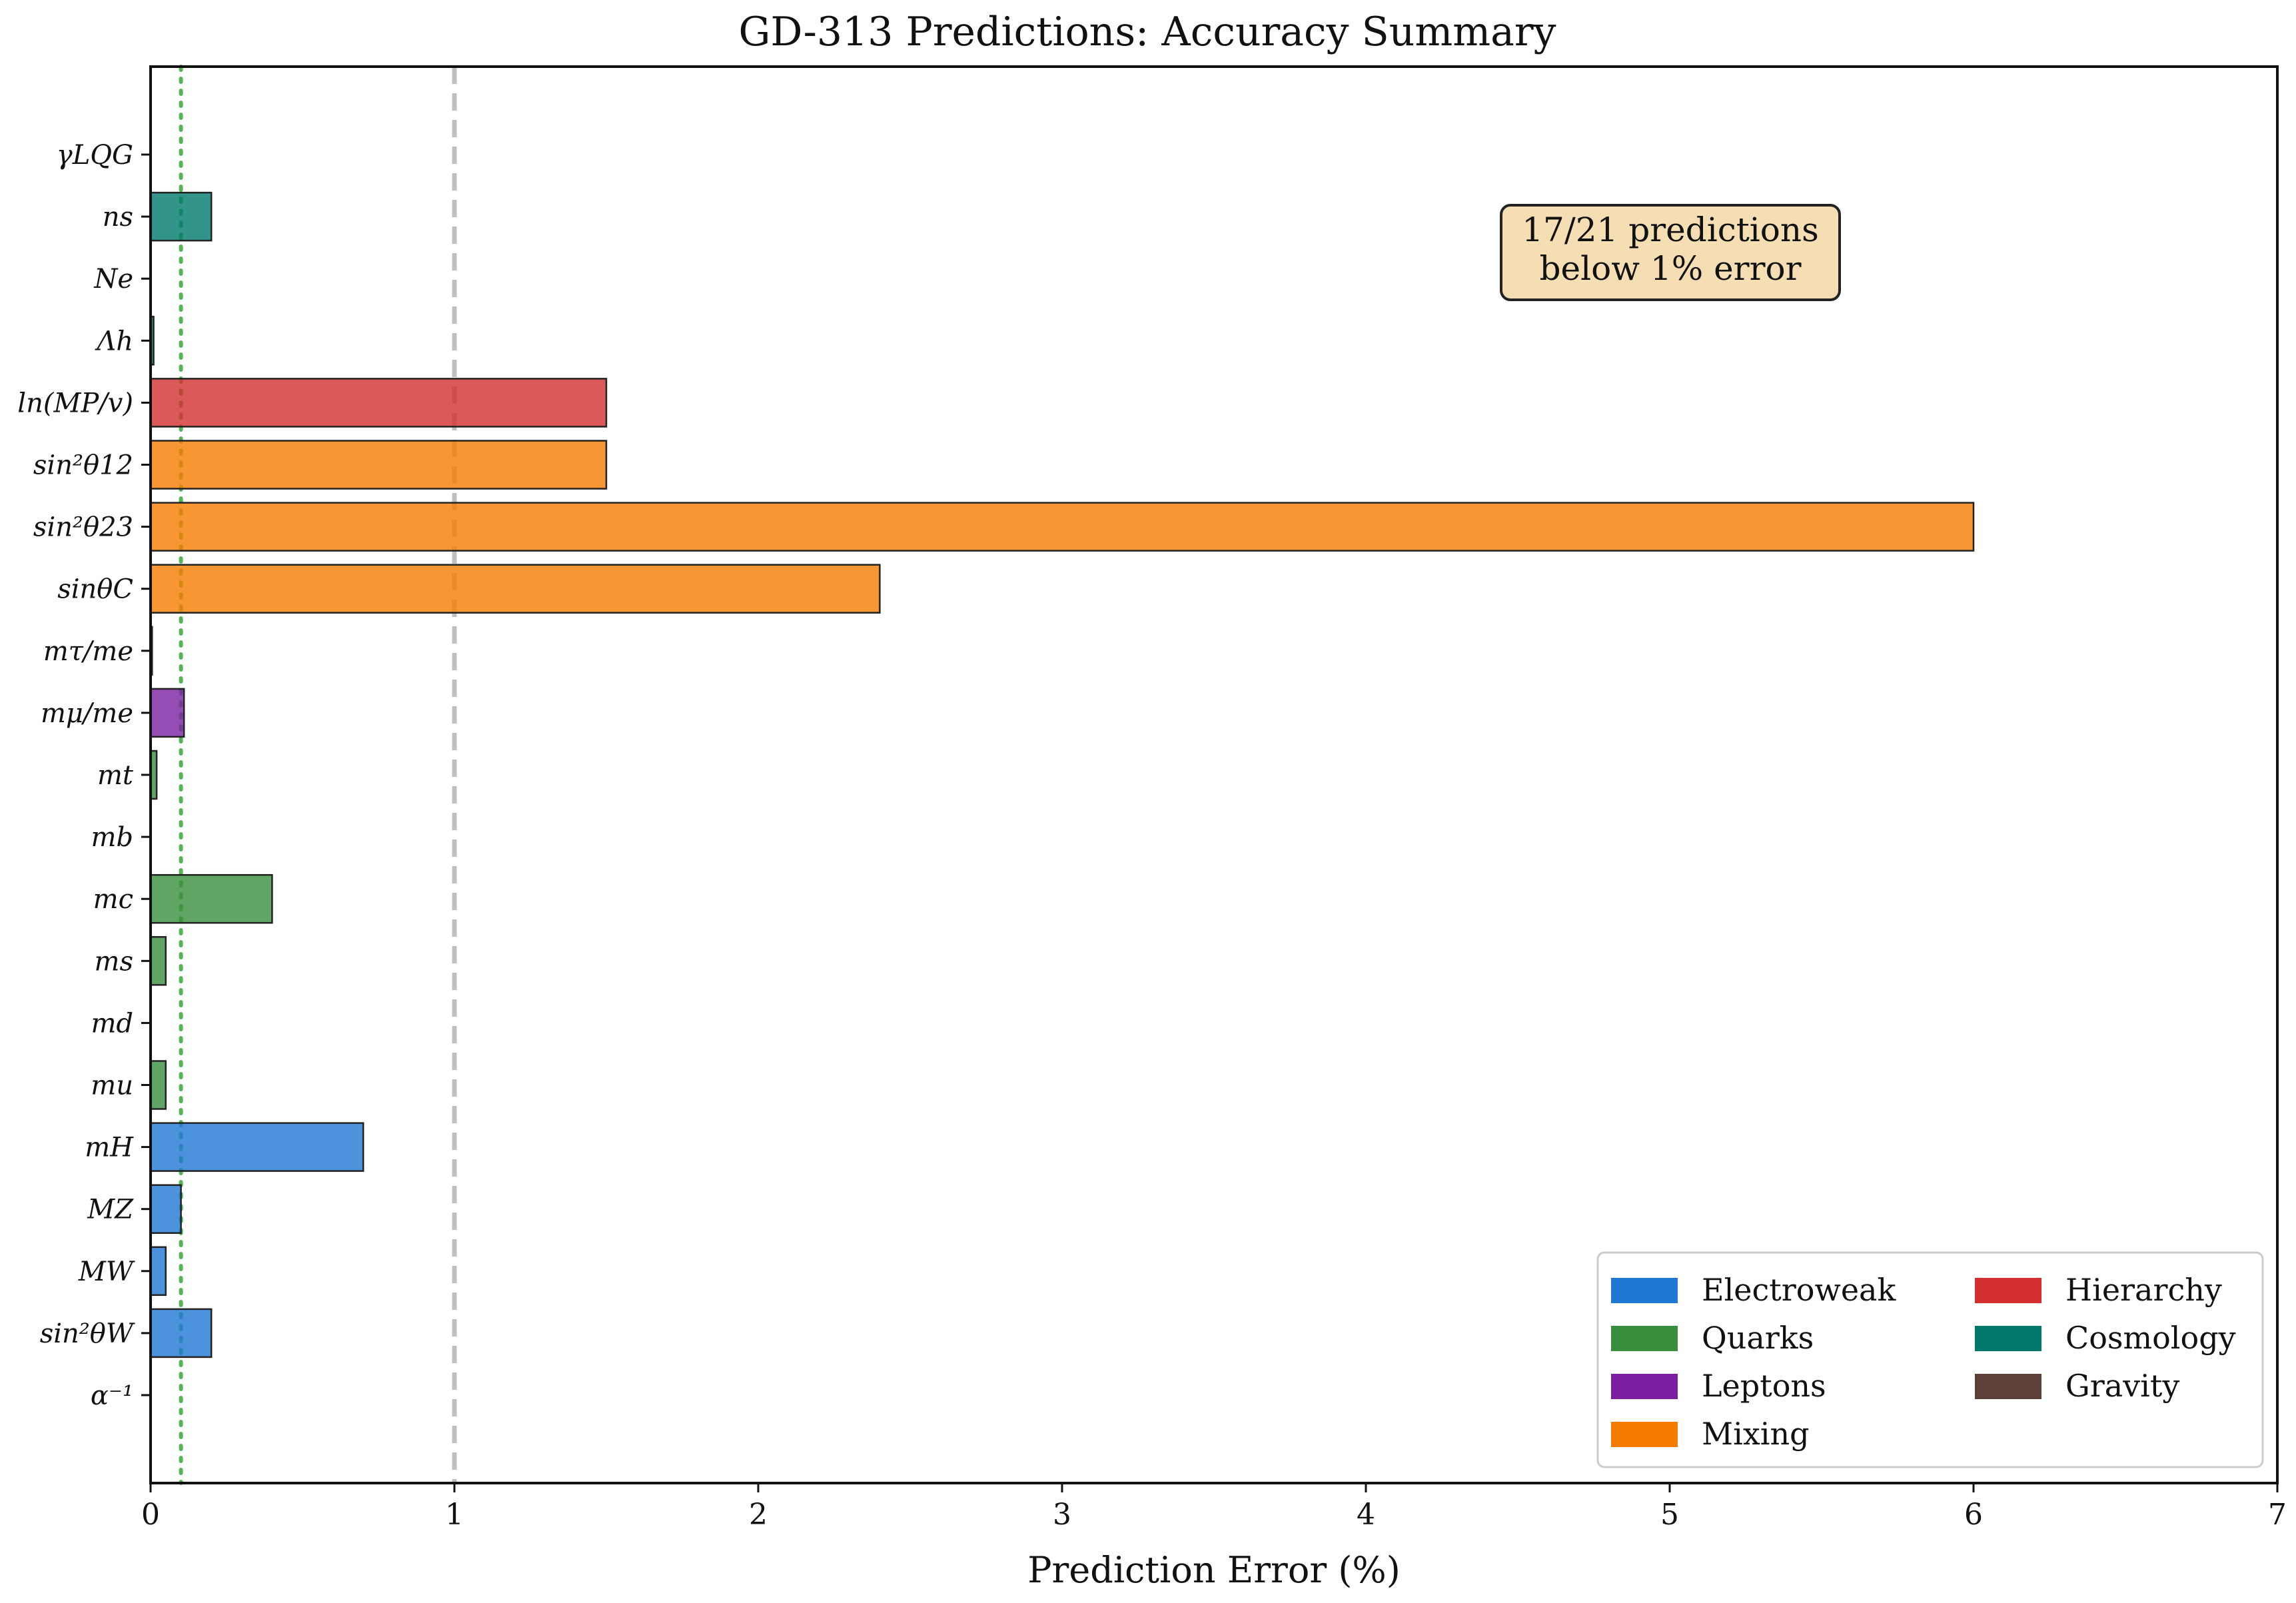  What do you see at coordinates (109, 1148) in the screenshot?
I see `y-tick-label-4: mH` at bounding box center [109, 1148].